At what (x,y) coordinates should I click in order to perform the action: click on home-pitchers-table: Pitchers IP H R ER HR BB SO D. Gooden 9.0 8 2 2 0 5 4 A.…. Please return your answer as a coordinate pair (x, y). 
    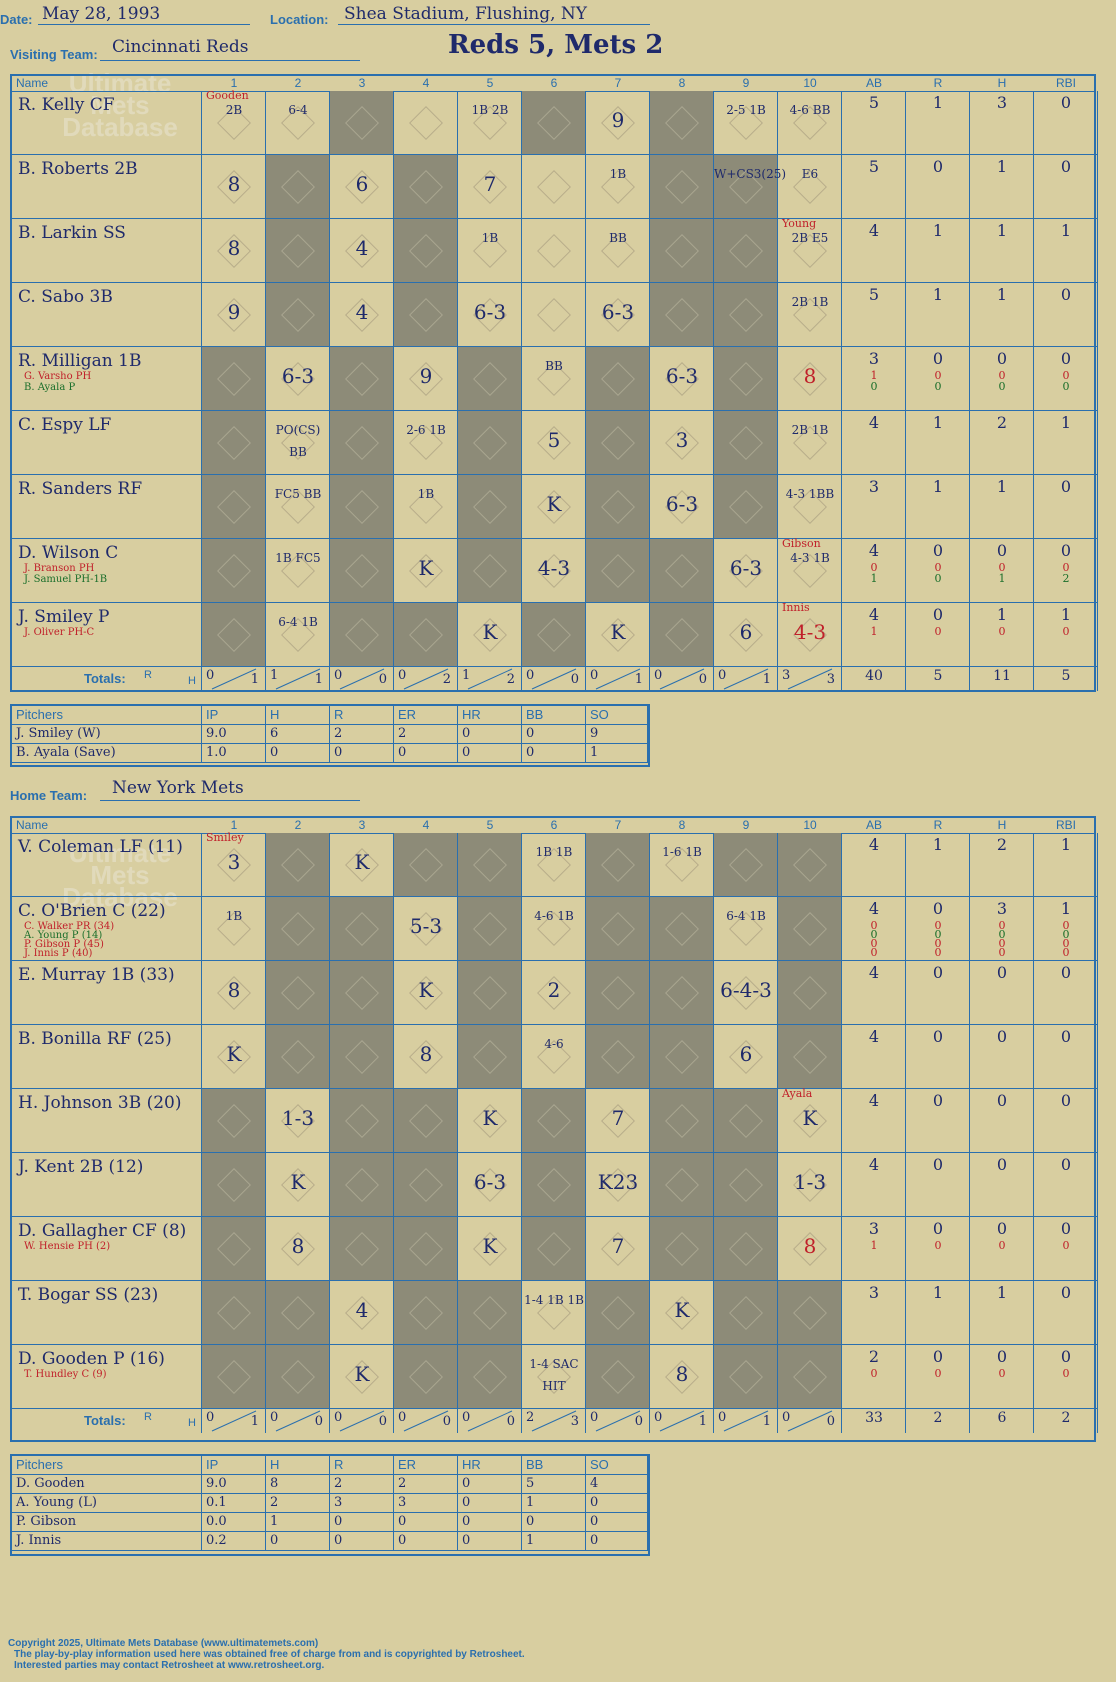
    Looking at the image, I should click on (330, 1505).